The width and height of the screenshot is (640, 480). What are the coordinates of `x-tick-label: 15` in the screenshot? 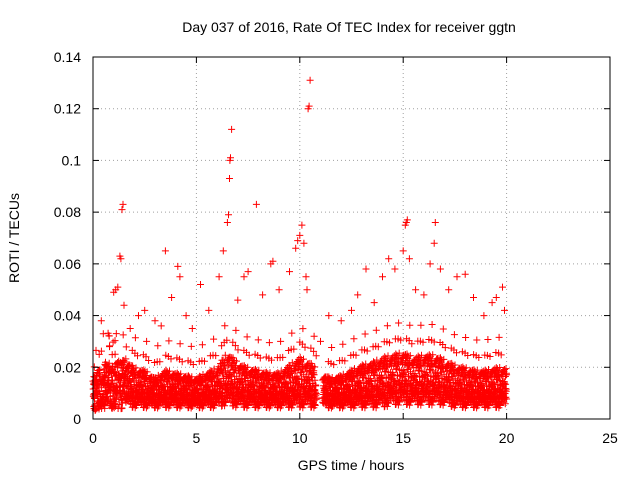 It's located at (403, 438).